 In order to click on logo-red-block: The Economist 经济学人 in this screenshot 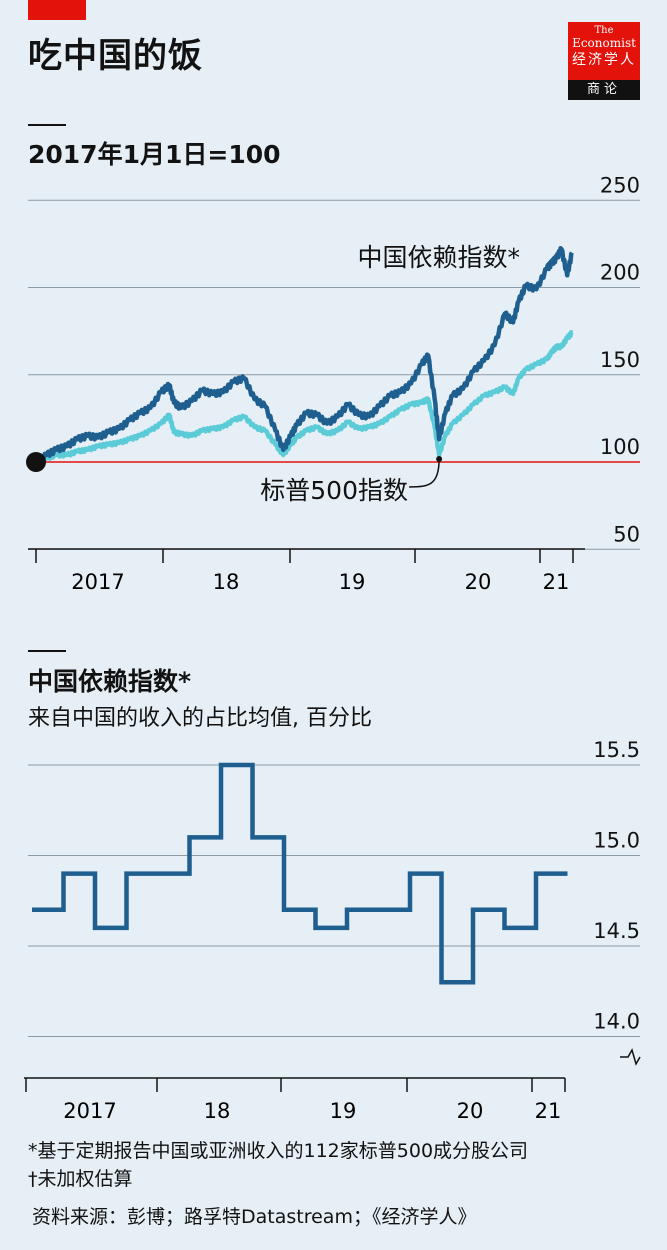, I will do `click(604, 51)`.